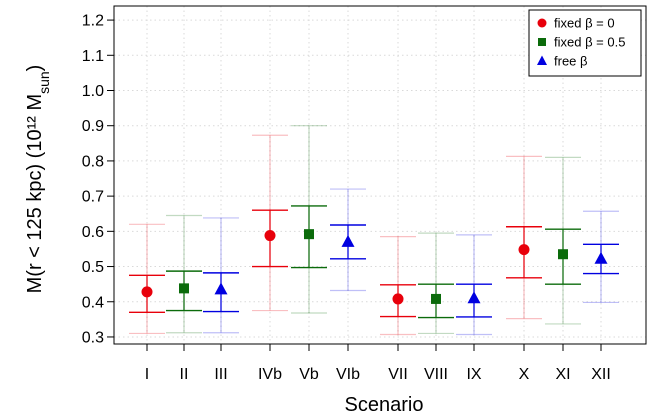 Image resolution: width=652 pixels, height=417 pixels. I want to click on y-axis-title: M(r < 125 kpc) (10¹² Msun), so click(38, 179).